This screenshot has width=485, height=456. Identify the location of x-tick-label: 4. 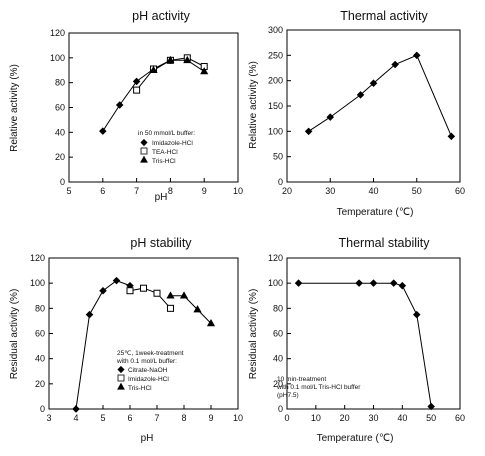
(75, 418).